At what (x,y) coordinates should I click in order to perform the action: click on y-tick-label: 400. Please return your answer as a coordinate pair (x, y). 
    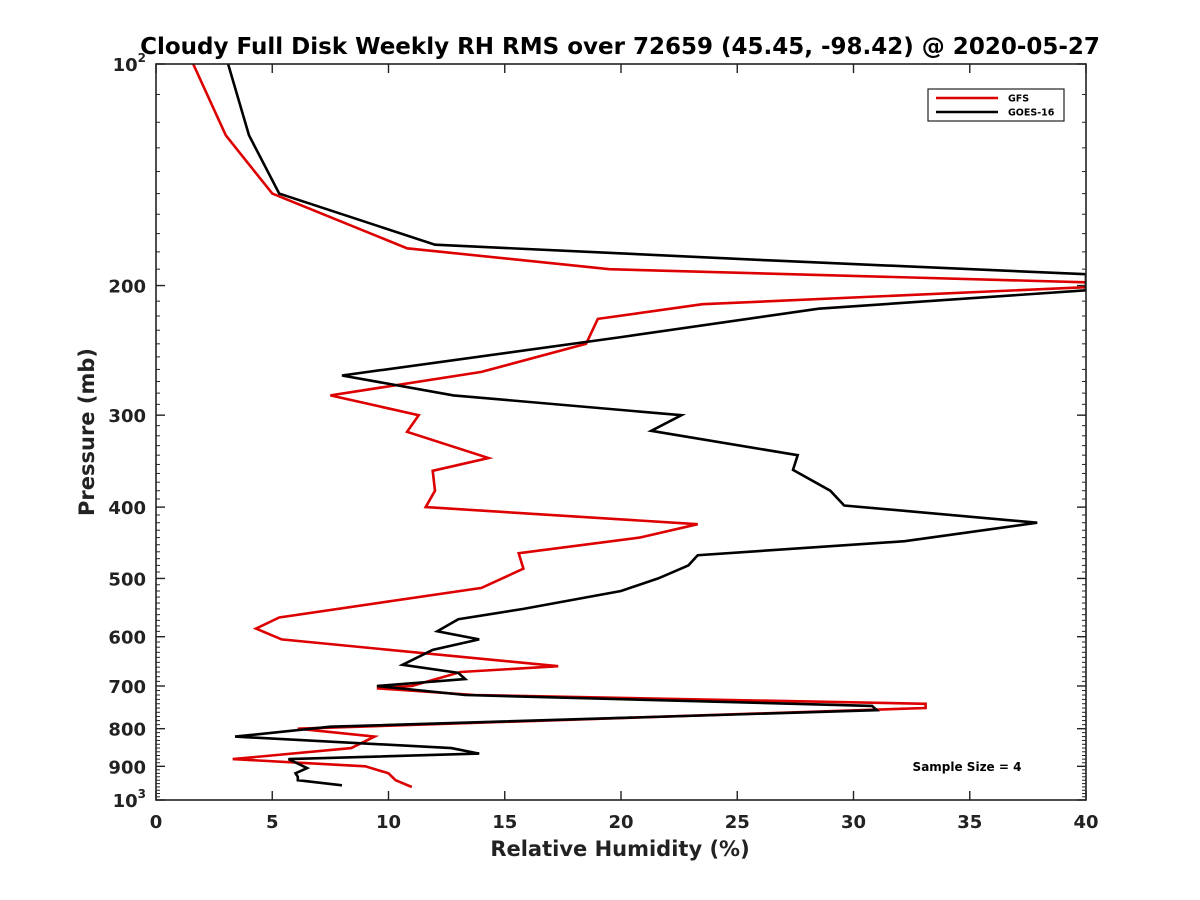
    Looking at the image, I should click on (127, 508).